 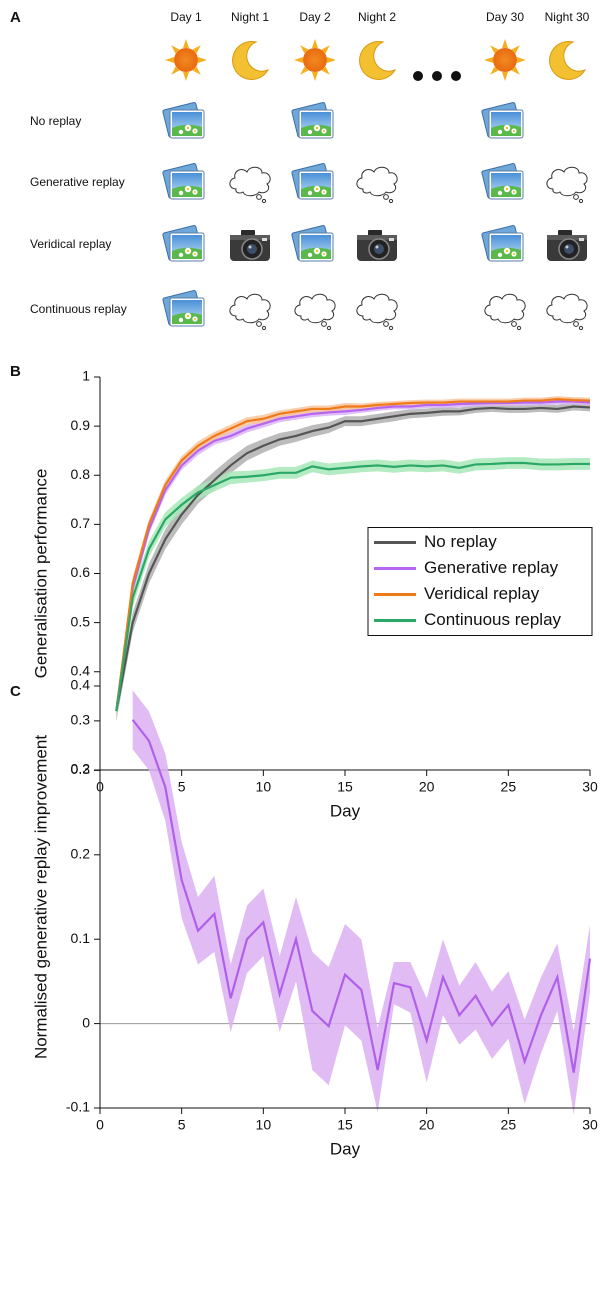 What do you see at coordinates (186, 17) in the screenshot?
I see `column-label: Day 1` at bounding box center [186, 17].